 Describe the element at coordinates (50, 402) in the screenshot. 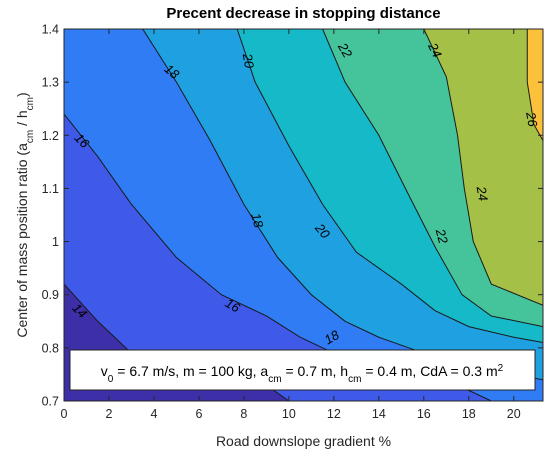

I see `y-tick-label: 0.7` at that location.